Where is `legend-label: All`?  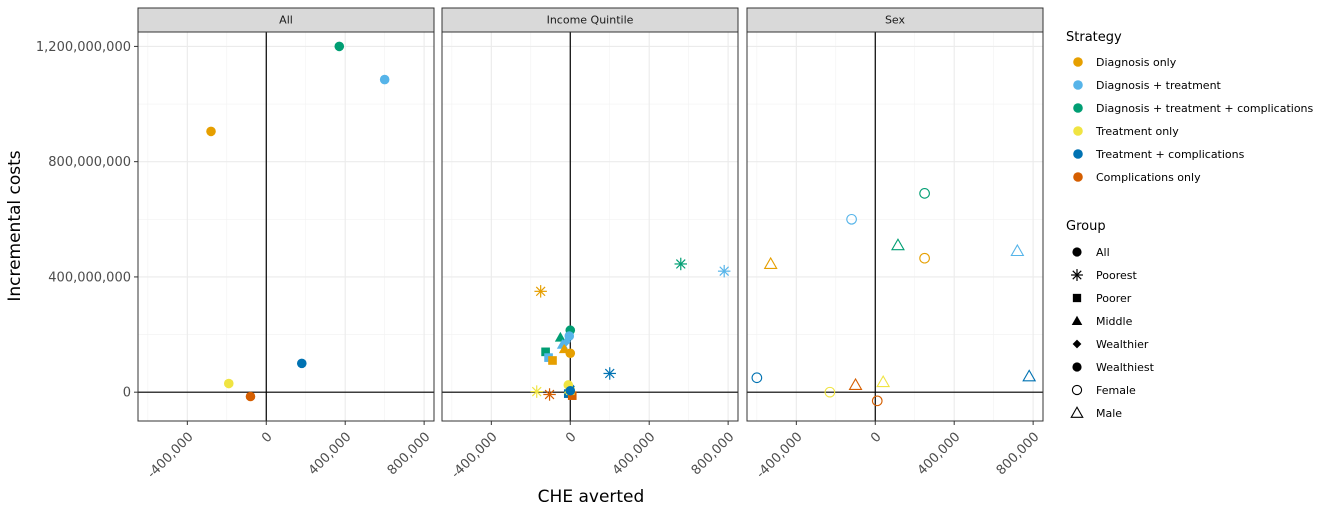
legend-label: All is located at coordinates (1103, 252).